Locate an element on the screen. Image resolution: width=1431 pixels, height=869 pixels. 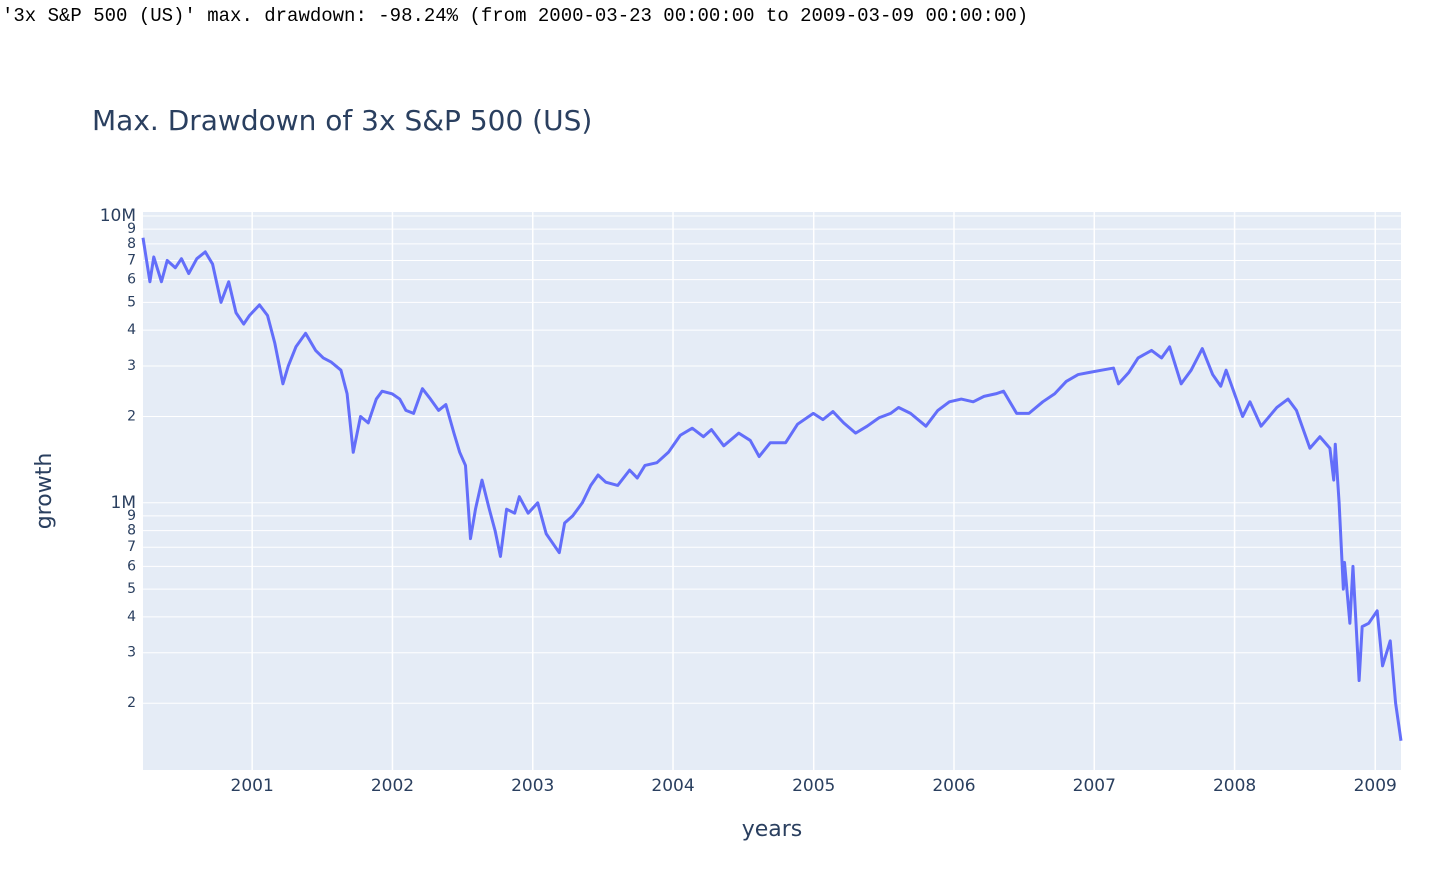
y-tick-label: 1M is located at coordinates (123, 503).